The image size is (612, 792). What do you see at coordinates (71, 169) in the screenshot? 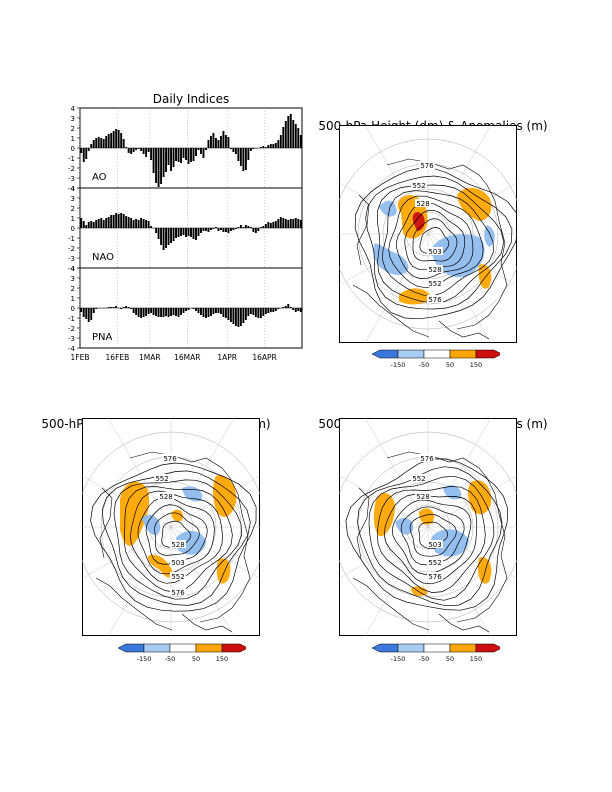
I see `y-tick-label: -2` at bounding box center [71, 169].